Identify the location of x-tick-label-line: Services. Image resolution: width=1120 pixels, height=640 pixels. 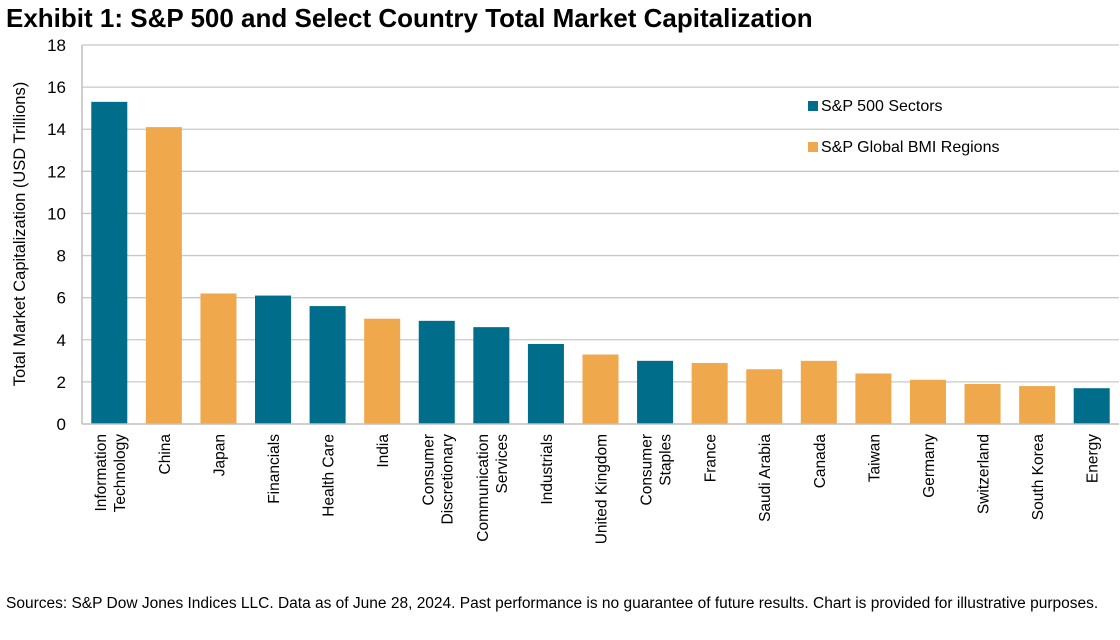
(502, 464).